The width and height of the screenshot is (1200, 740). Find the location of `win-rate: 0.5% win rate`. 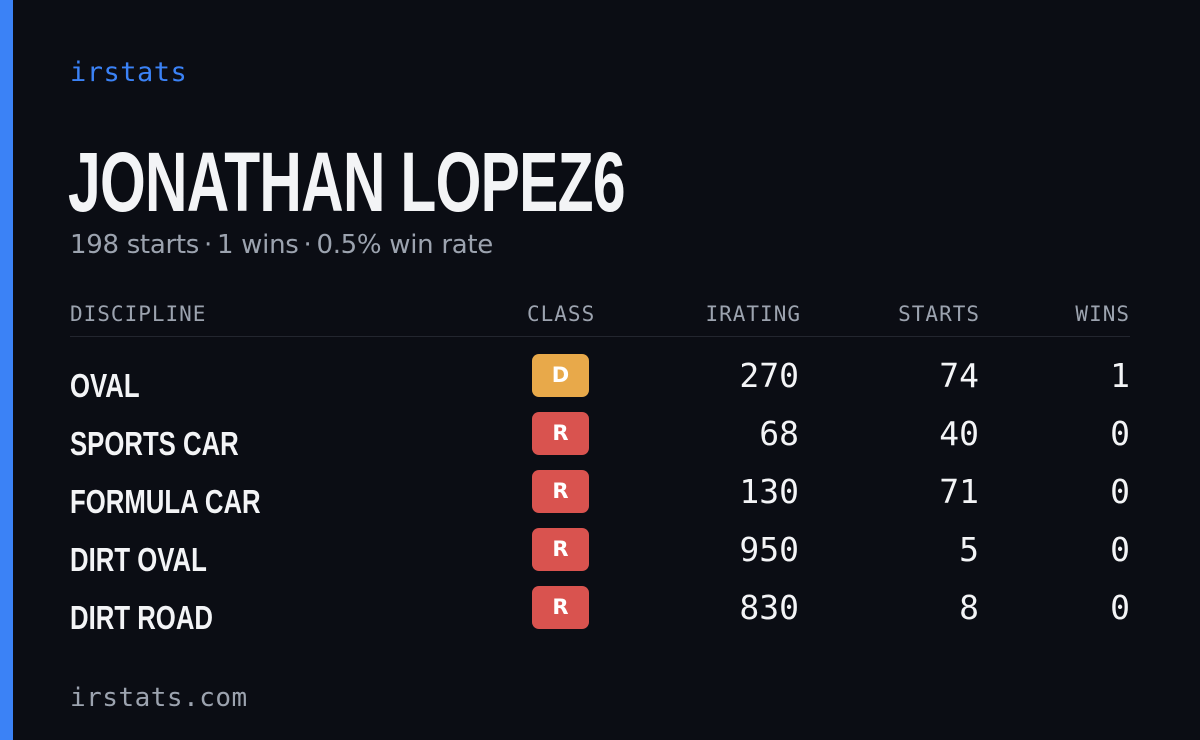

win-rate: 0.5% win rate is located at coordinates (404, 245).